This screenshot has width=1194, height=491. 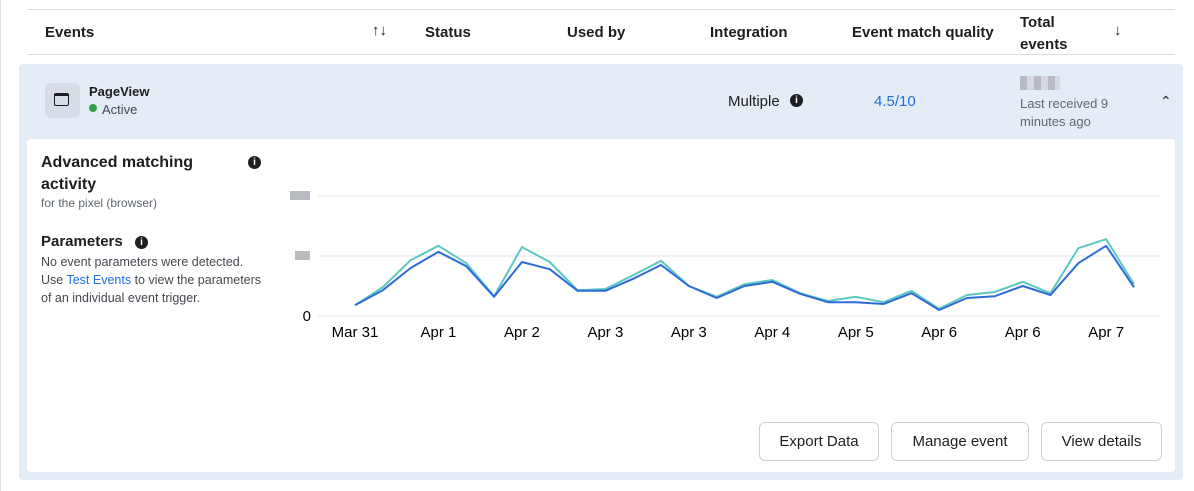 I want to click on header: Total events, so click(x=1044, y=33).